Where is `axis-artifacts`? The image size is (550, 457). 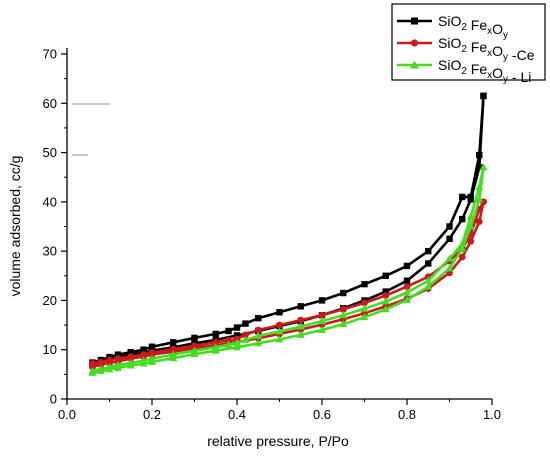
axis-artifacts is located at coordinates (91, 129).